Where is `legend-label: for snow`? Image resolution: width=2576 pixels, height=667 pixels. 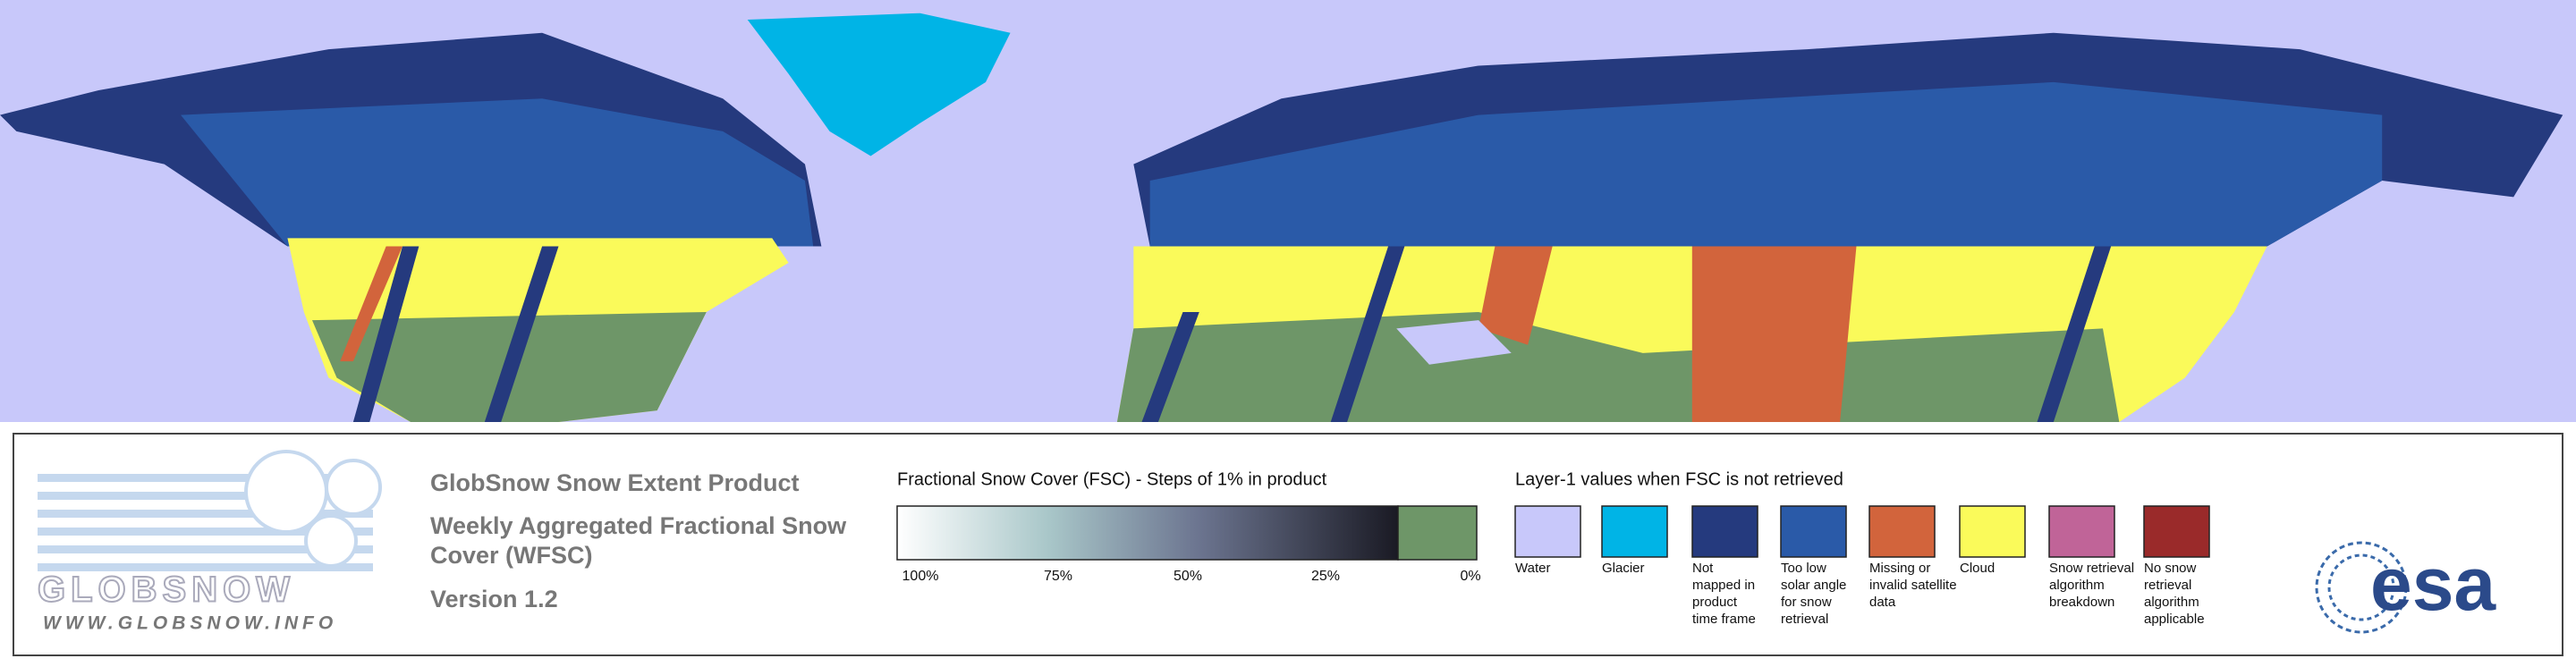 legend-label: for snow is located at coordinates (1806, 602).